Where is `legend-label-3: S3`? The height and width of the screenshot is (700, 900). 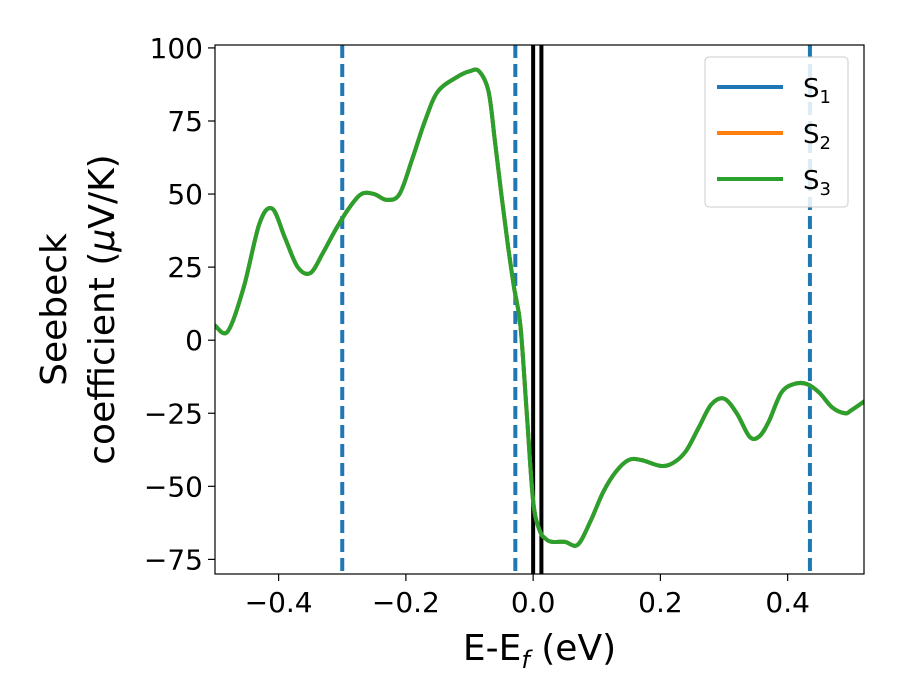 legend-label-3: S3 is located at coordinates (817, 183).